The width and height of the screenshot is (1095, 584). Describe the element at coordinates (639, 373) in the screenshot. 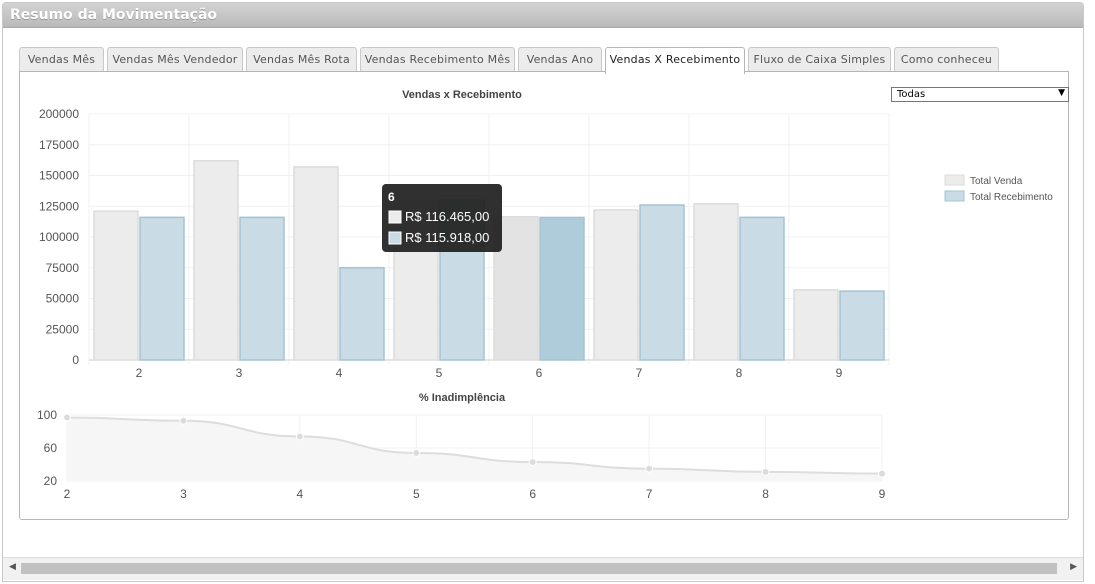

I see `bar-x-tick-label: 7` at that location.